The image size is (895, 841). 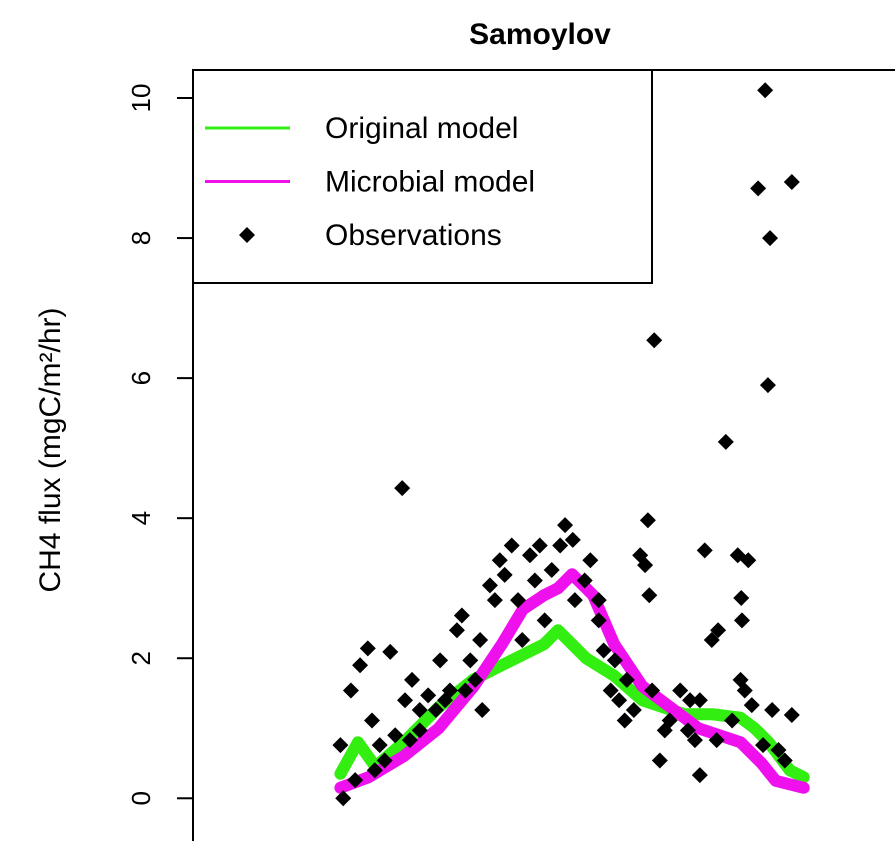 I want to click on y-tick-label: 6, so click(x=141, y=378).